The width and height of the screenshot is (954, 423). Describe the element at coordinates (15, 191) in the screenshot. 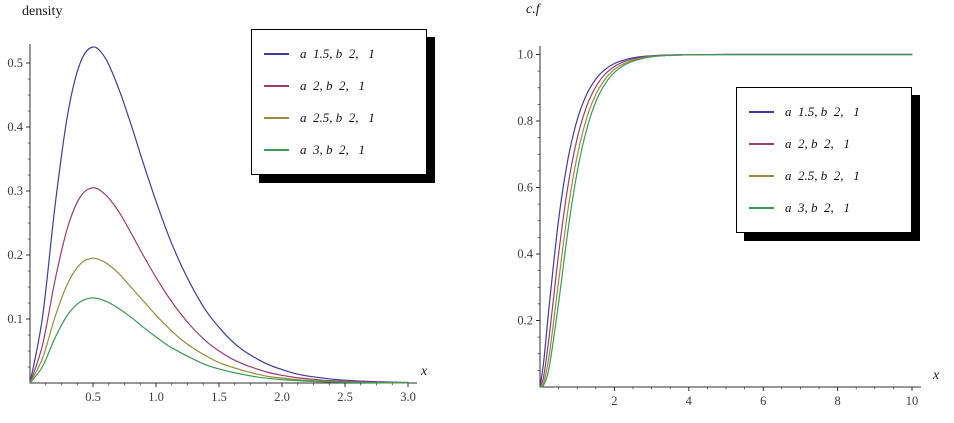

I see `y-tick-label: 0.3` at that location.